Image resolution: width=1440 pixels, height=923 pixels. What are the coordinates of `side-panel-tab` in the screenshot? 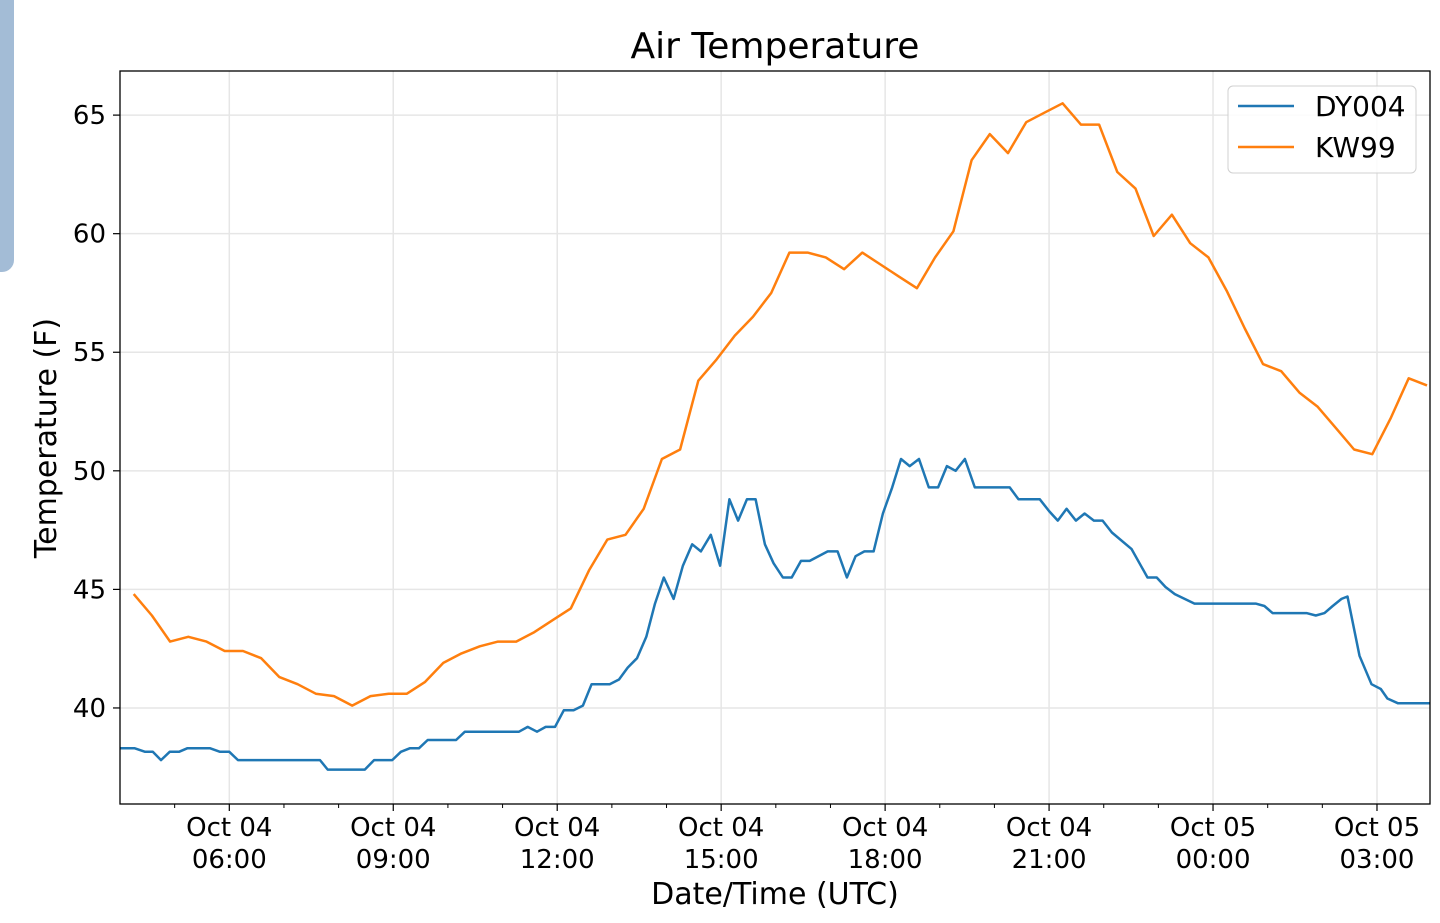 It's located at (7, 136).